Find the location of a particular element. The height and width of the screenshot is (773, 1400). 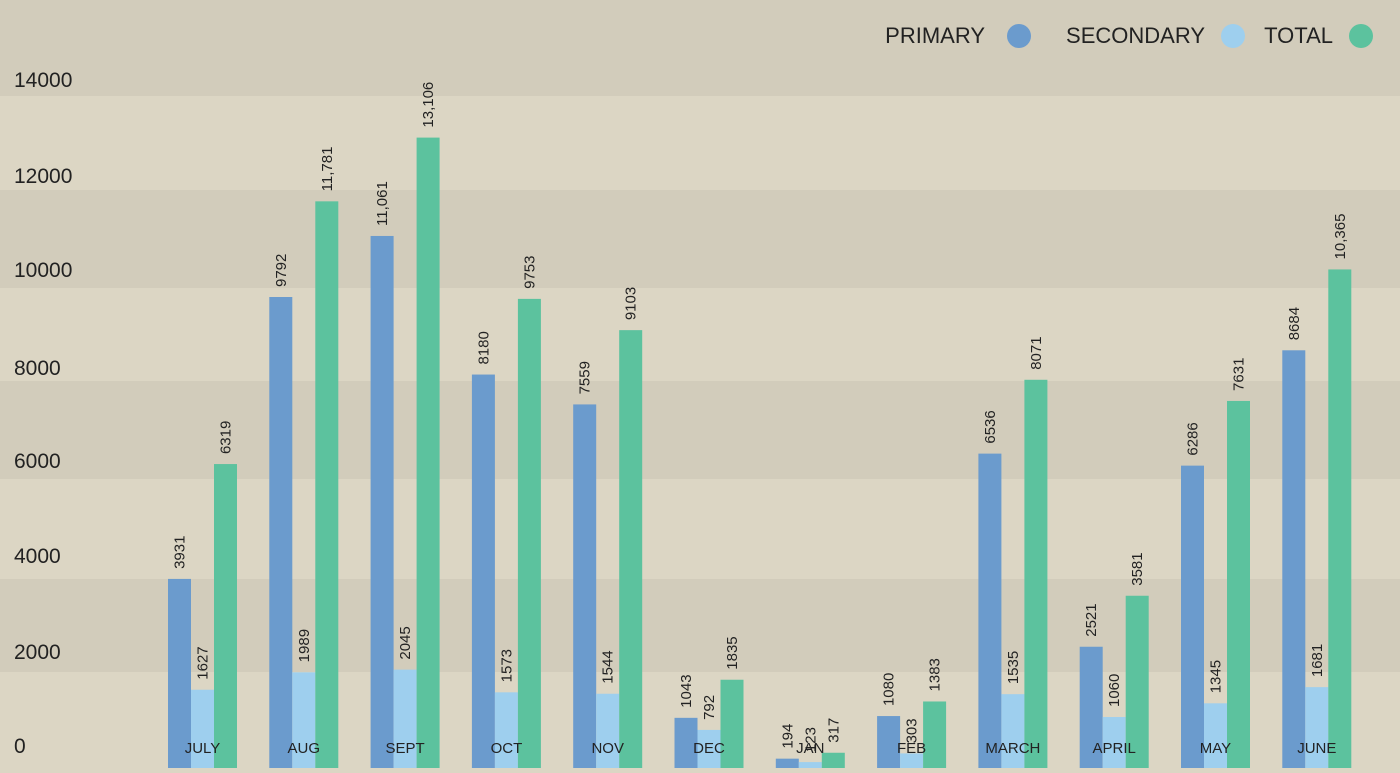

y-tick-label: 12000 is located at coordinates (43, 176).